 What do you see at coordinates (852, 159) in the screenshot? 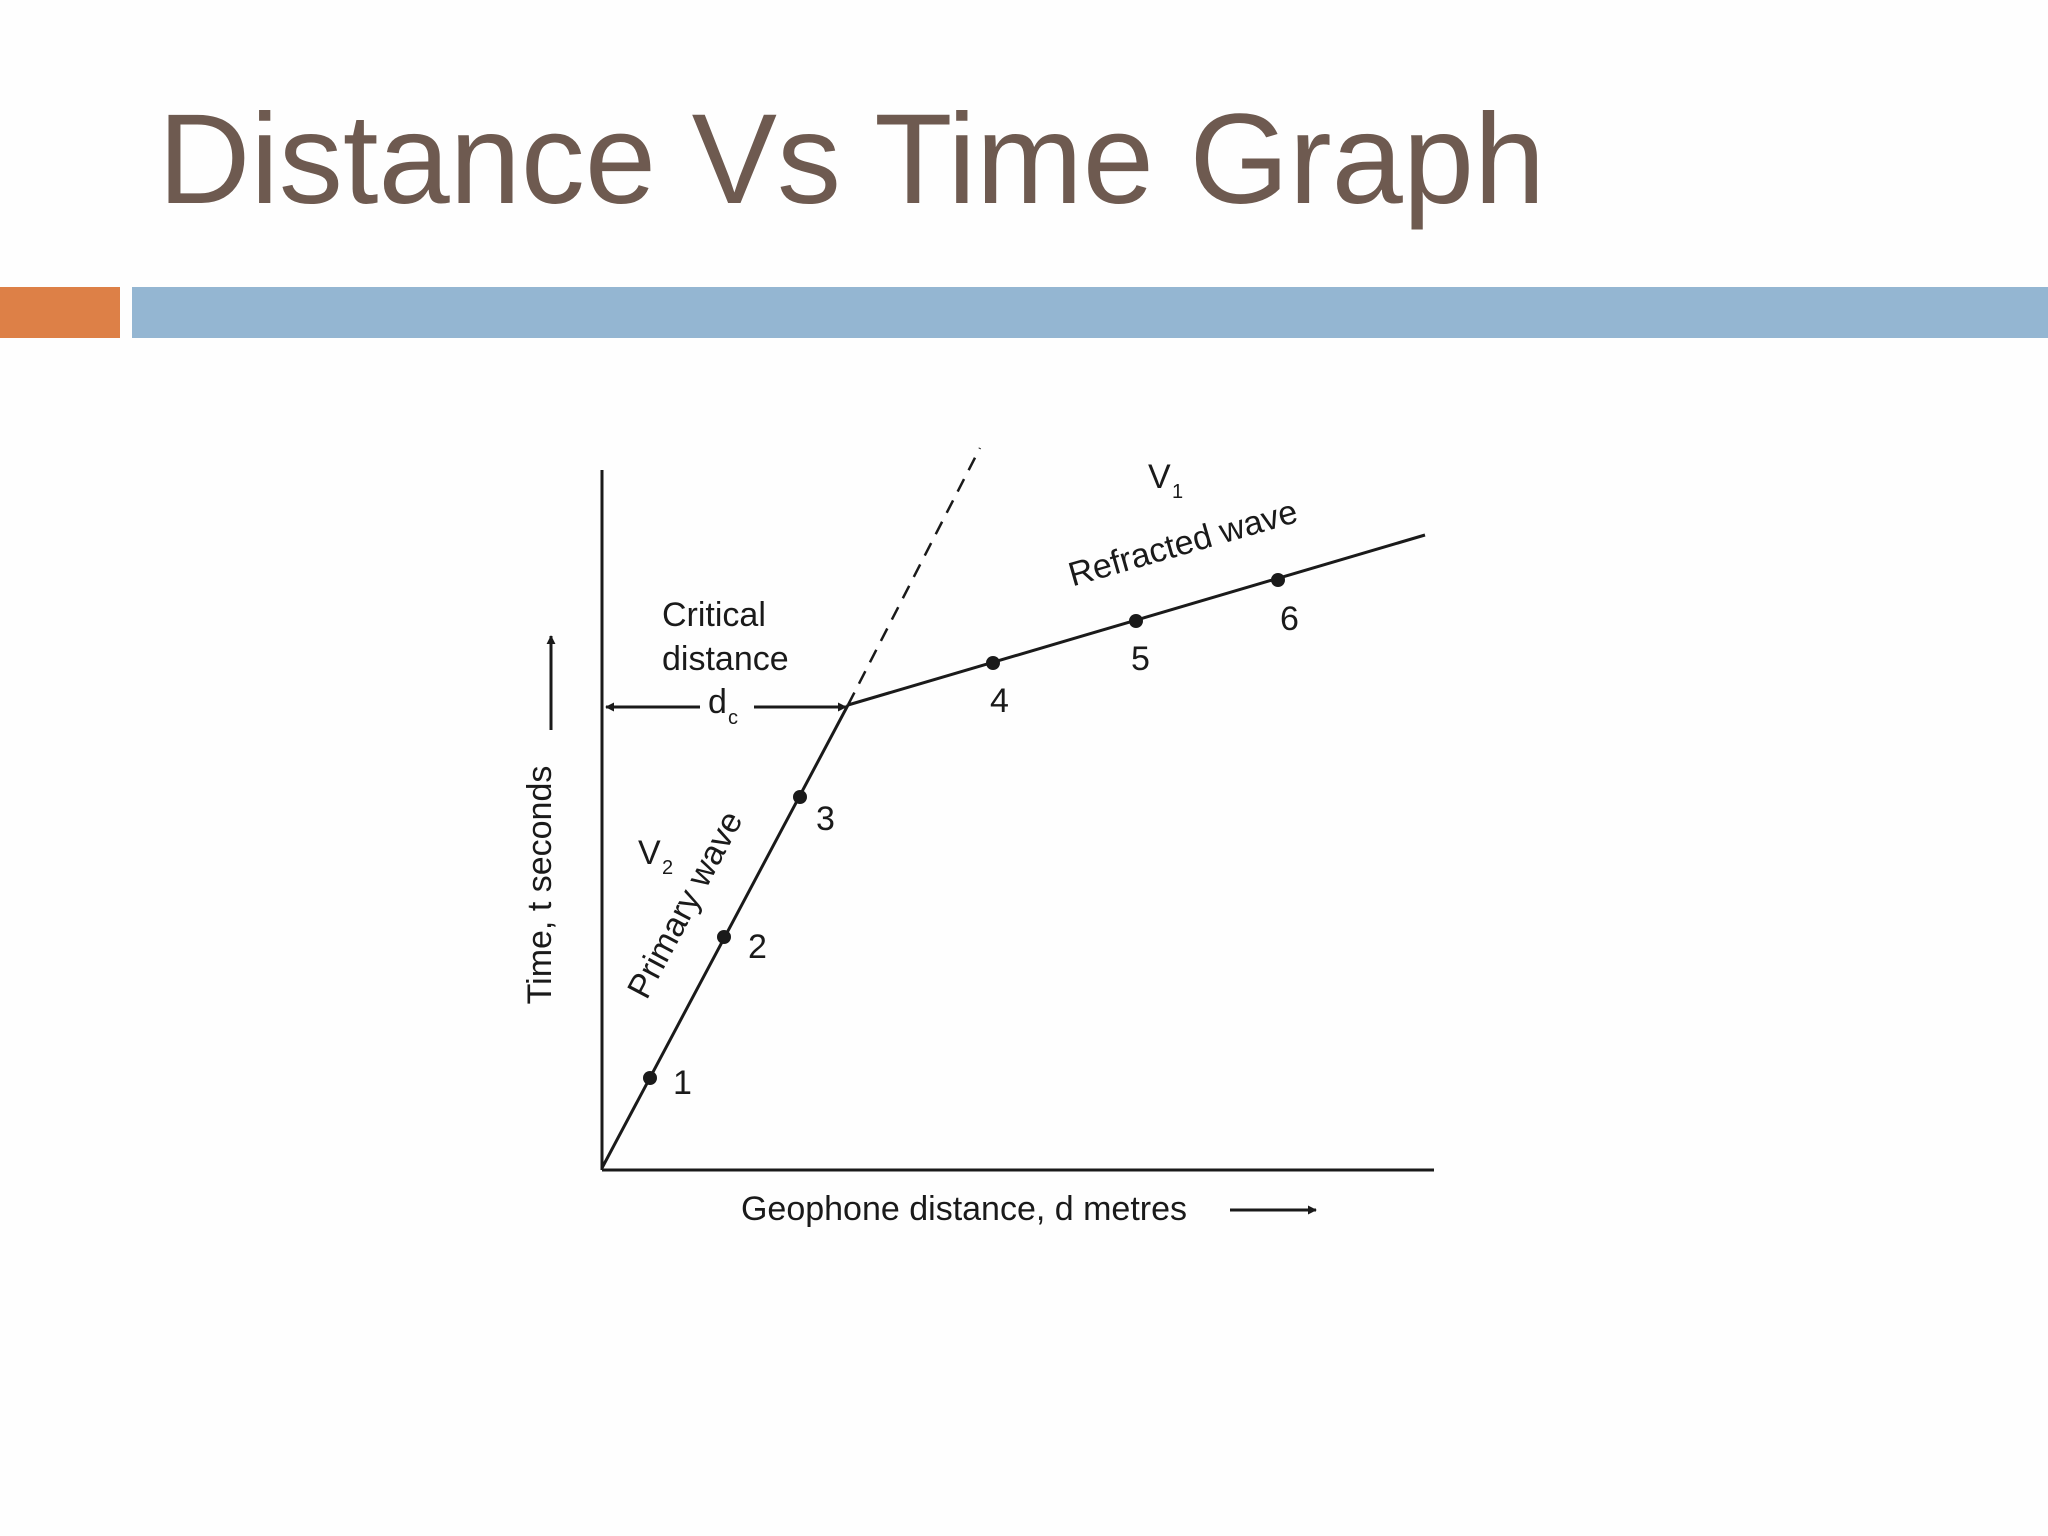
I see `slide-title: Distance Vs Time Graph` at bounding box center [852, 159].